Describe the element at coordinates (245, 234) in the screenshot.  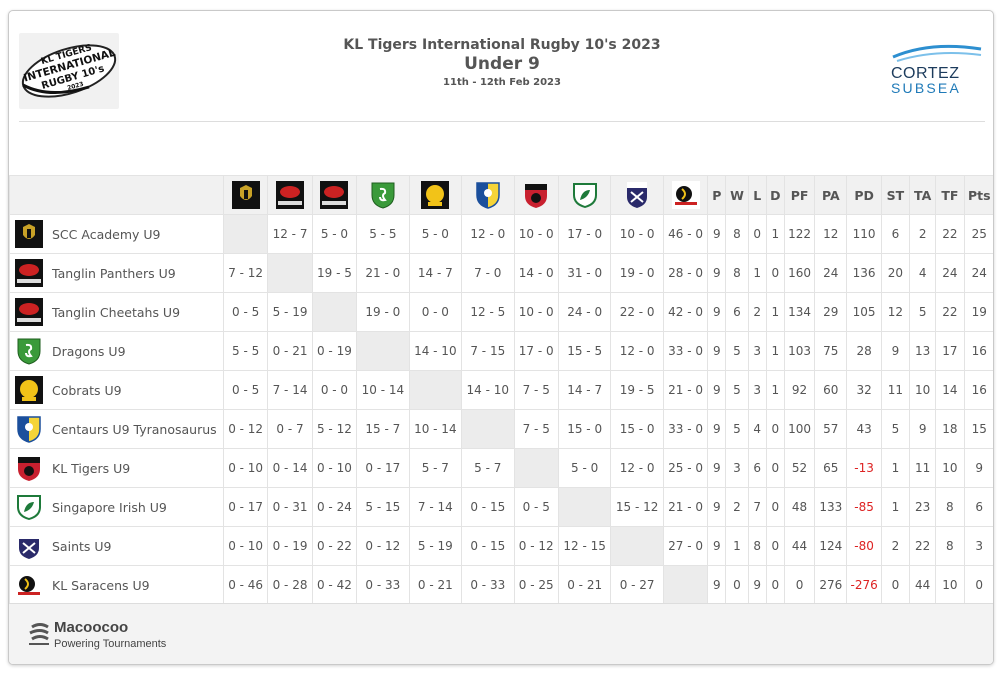
I see `self-match-cell` at that location.